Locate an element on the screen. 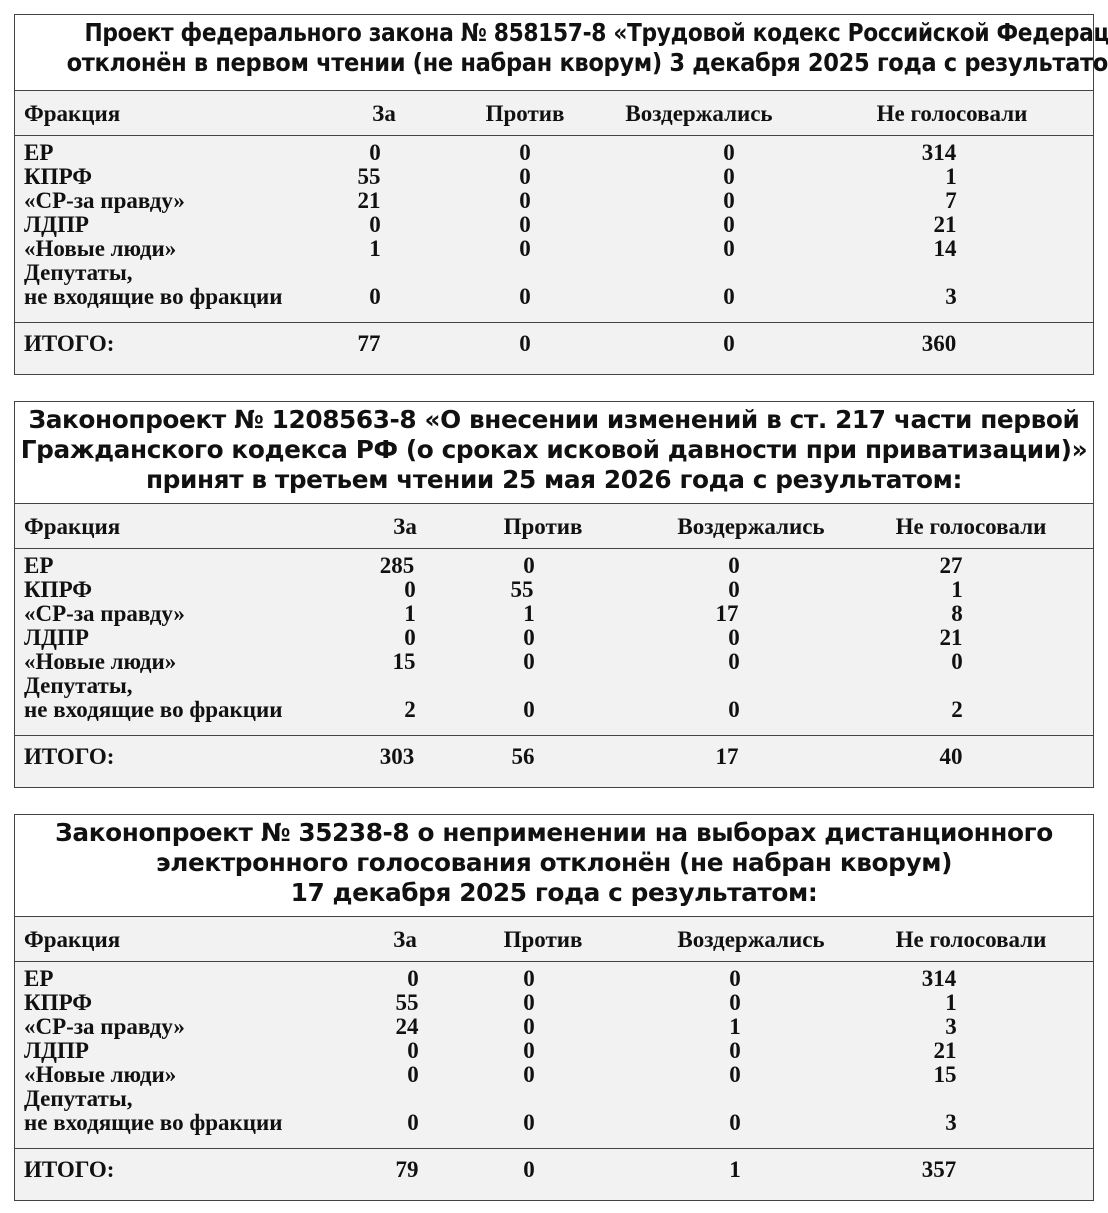 This screenshot has width=1108, height=1213. total-vozd: 1 is located at coordinates (735, 1169).